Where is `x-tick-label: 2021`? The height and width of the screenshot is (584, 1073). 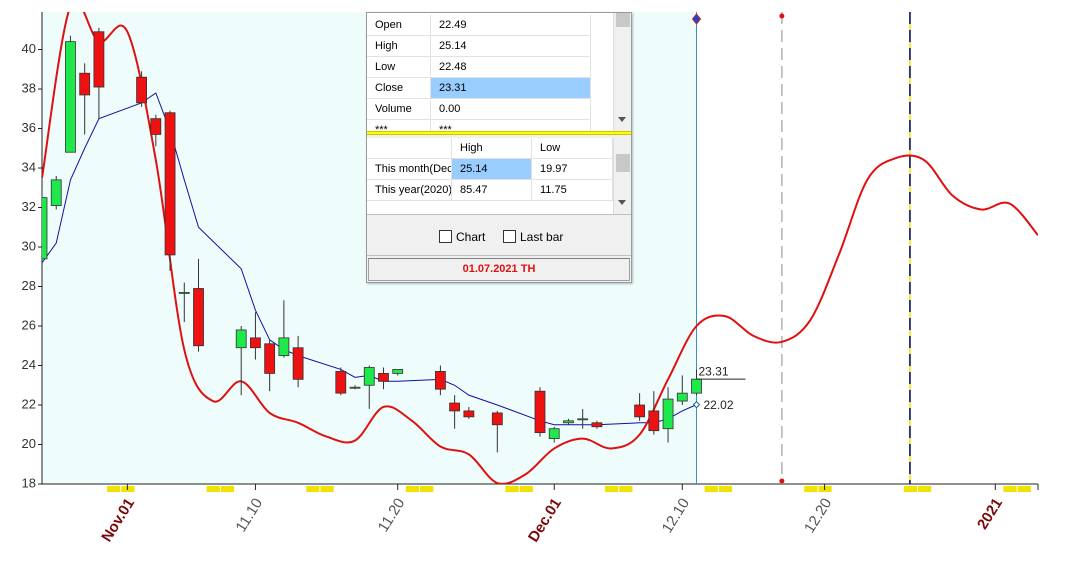 x-tick-label: 2021 is located at coordinates (990, 513).